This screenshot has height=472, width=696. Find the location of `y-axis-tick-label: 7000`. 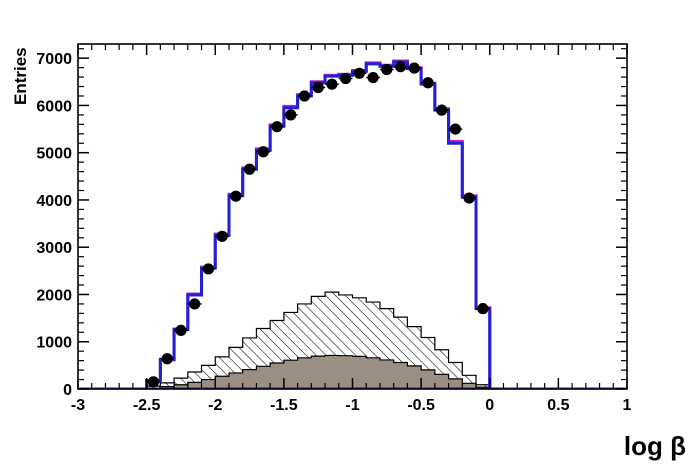

y-axis-tick-label: 7000 is located at coordinates (54, 59).